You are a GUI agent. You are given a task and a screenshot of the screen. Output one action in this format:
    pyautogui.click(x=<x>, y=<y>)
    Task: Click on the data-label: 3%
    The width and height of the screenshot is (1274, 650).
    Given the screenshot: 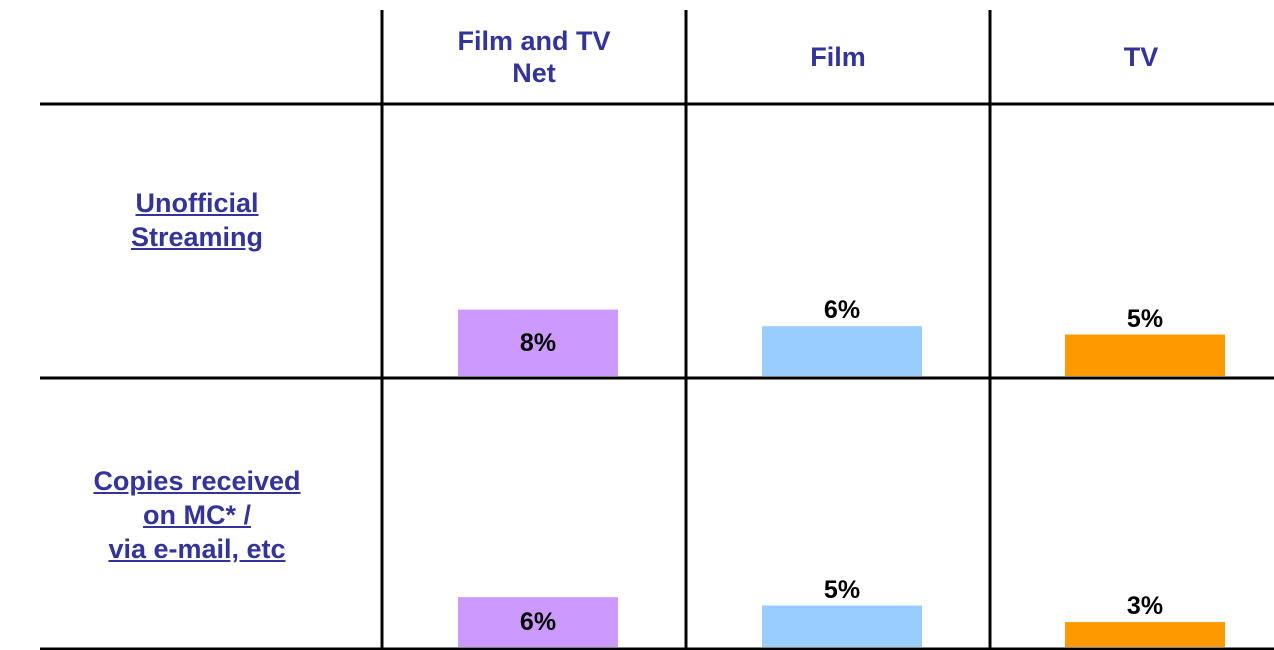 What is the action you would take?
    pyautogui.click(x=1145, y=606)
    